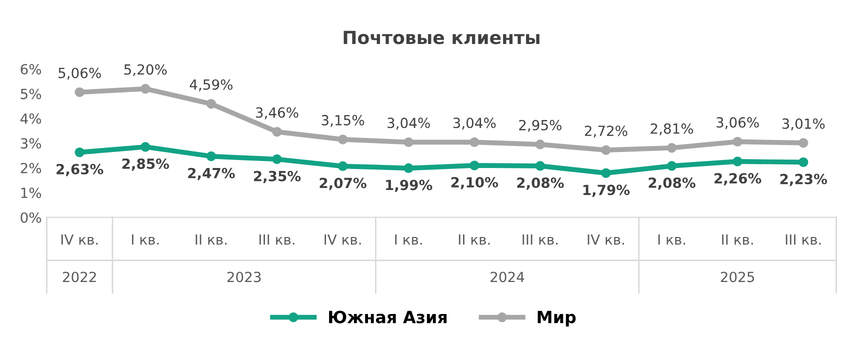  I want to click on legend-label: Южная Азия, so click(388, 317).